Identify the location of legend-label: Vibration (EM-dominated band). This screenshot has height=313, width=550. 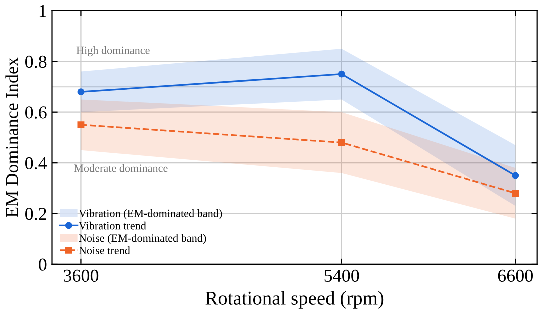
(150, 215).